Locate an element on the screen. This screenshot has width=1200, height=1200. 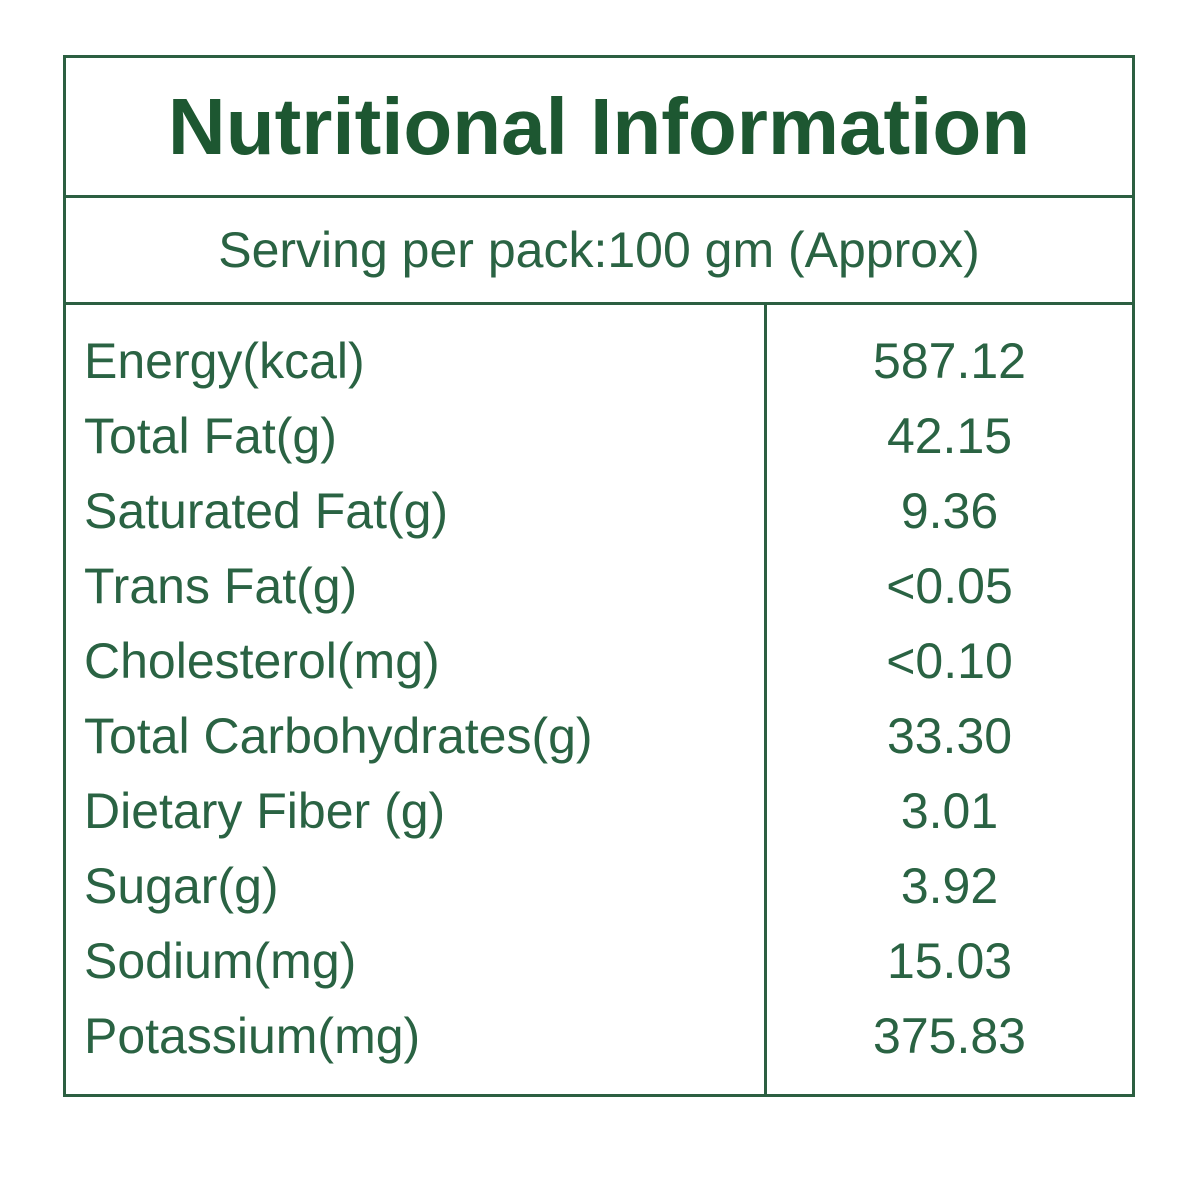
table-row: Saturated Fat(g) 9.36 is located at coordinates (599, 510).